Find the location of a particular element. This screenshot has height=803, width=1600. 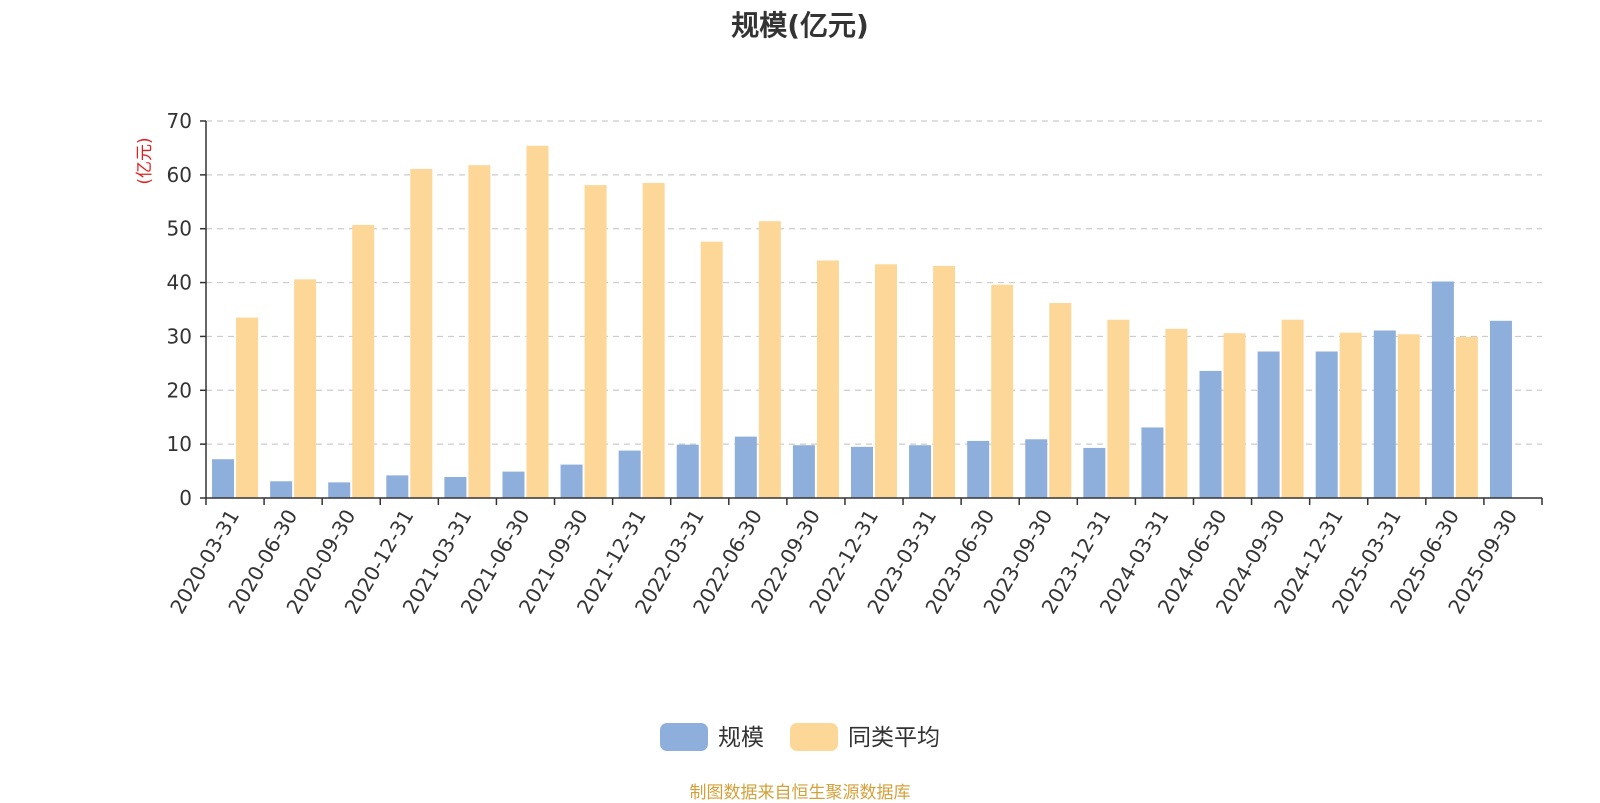

bar-2025-06-30-scale is located at coordinates (1442, 389).